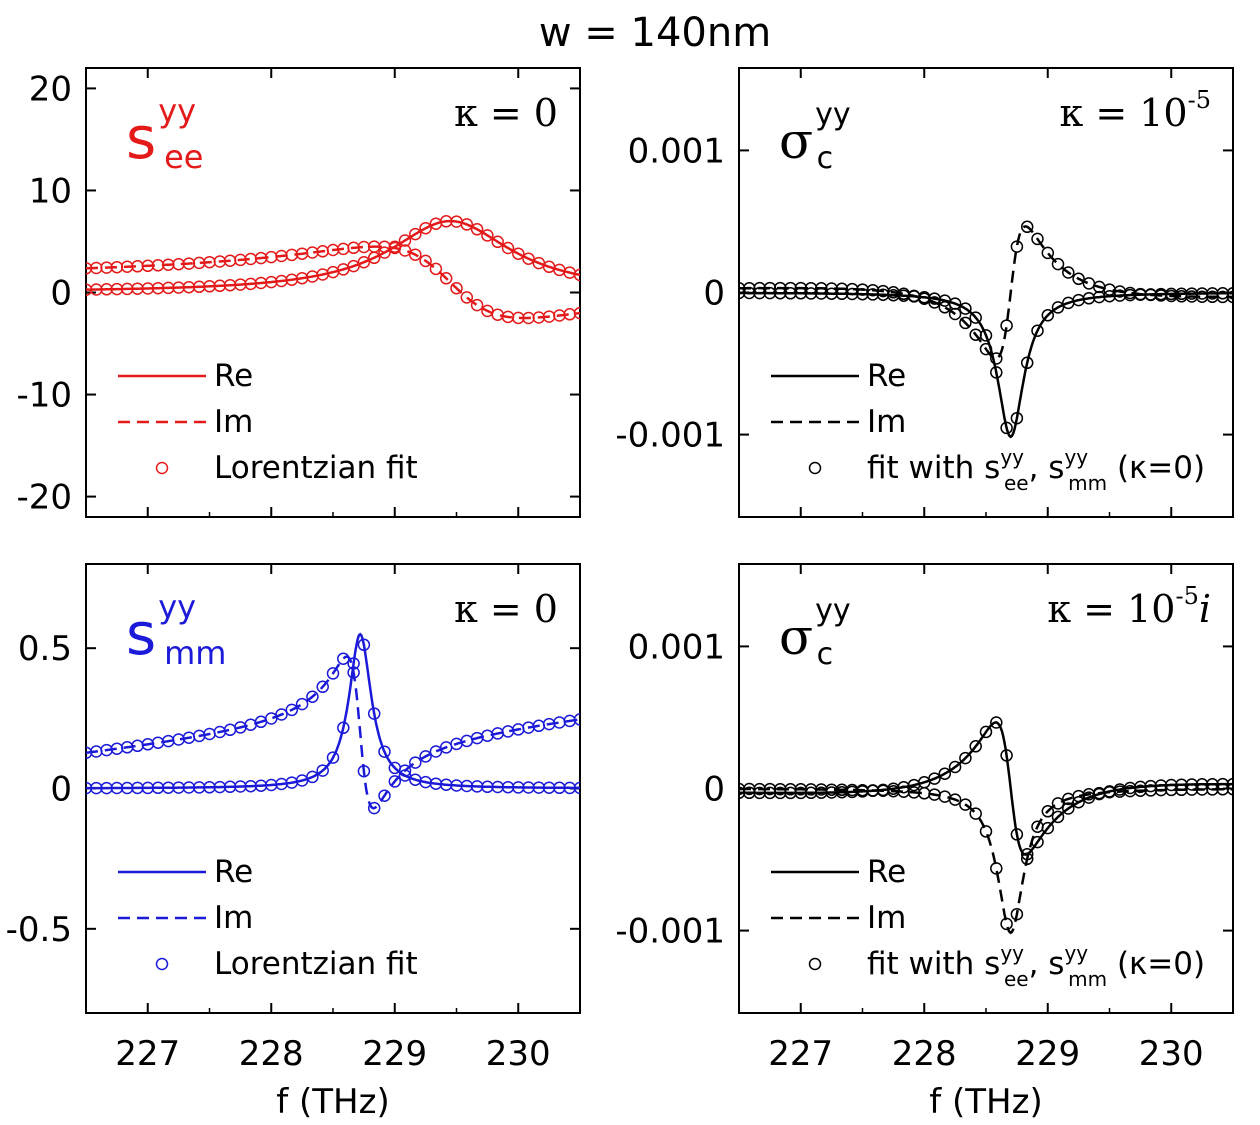  What do you see at coordinates (933, 468) in the screenshot?
I see `legend-fit-text: fit with s` at bounding box center [933, 468].